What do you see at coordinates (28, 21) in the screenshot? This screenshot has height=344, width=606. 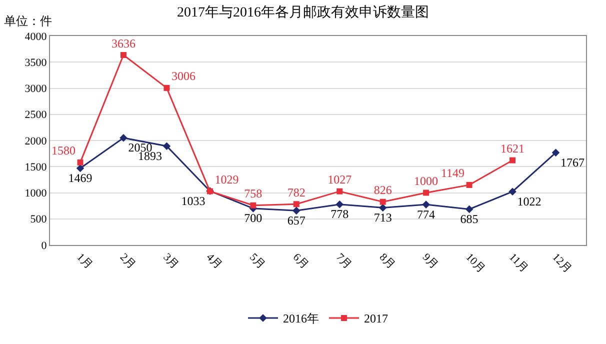 I see `text: 单位：件` at bounding box center [28, 21].